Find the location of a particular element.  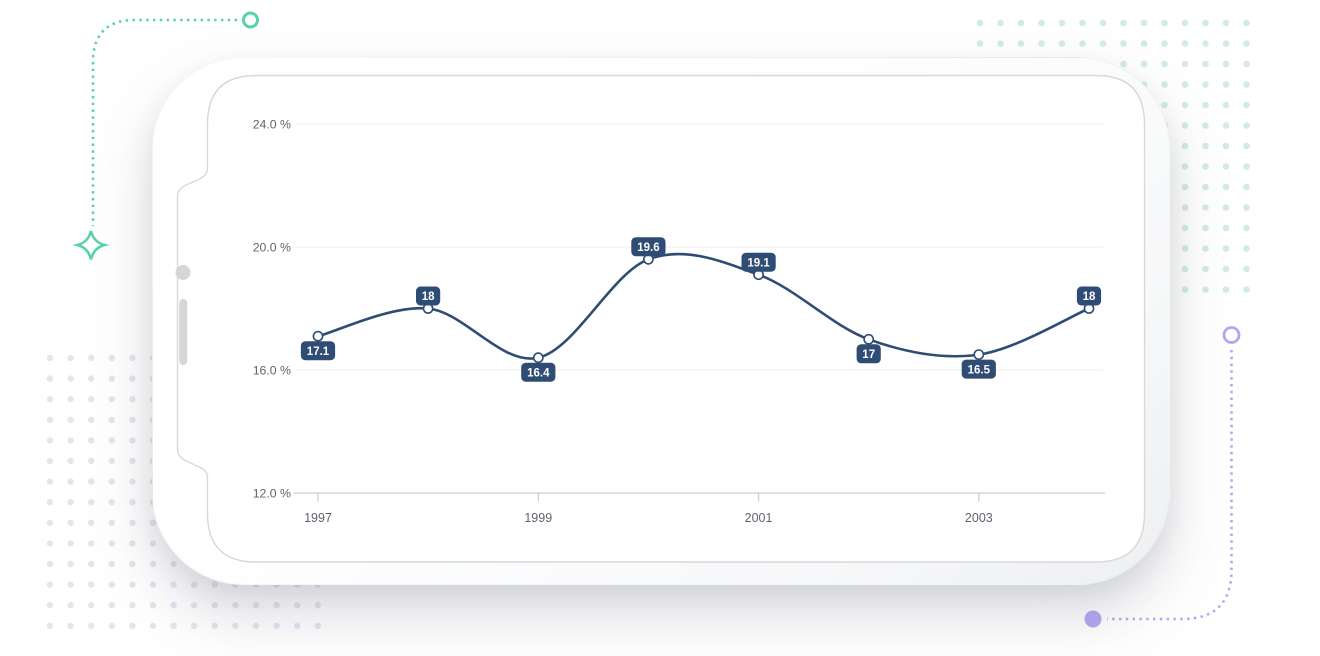

sparkle-icon is located at coordinates (91, 245).